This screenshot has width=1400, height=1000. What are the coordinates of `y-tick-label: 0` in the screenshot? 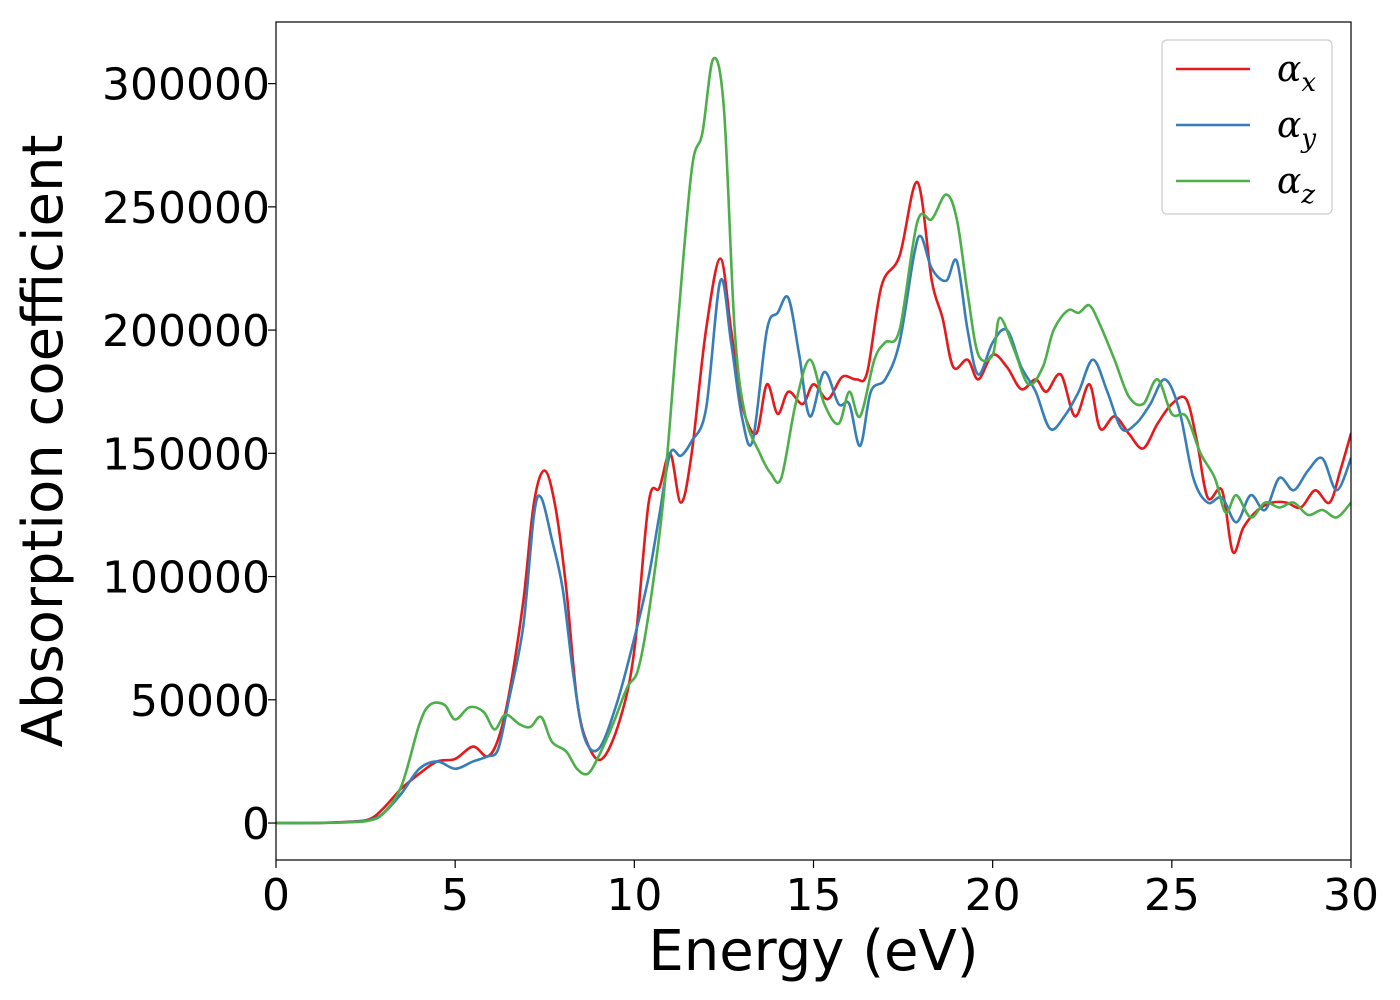 It's located at (256, 824).